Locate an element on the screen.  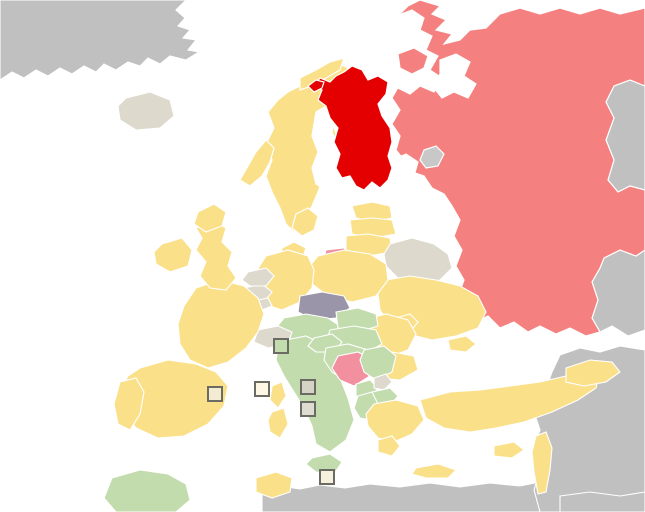
cyprus-landmass is located at coordinates (509, 450).